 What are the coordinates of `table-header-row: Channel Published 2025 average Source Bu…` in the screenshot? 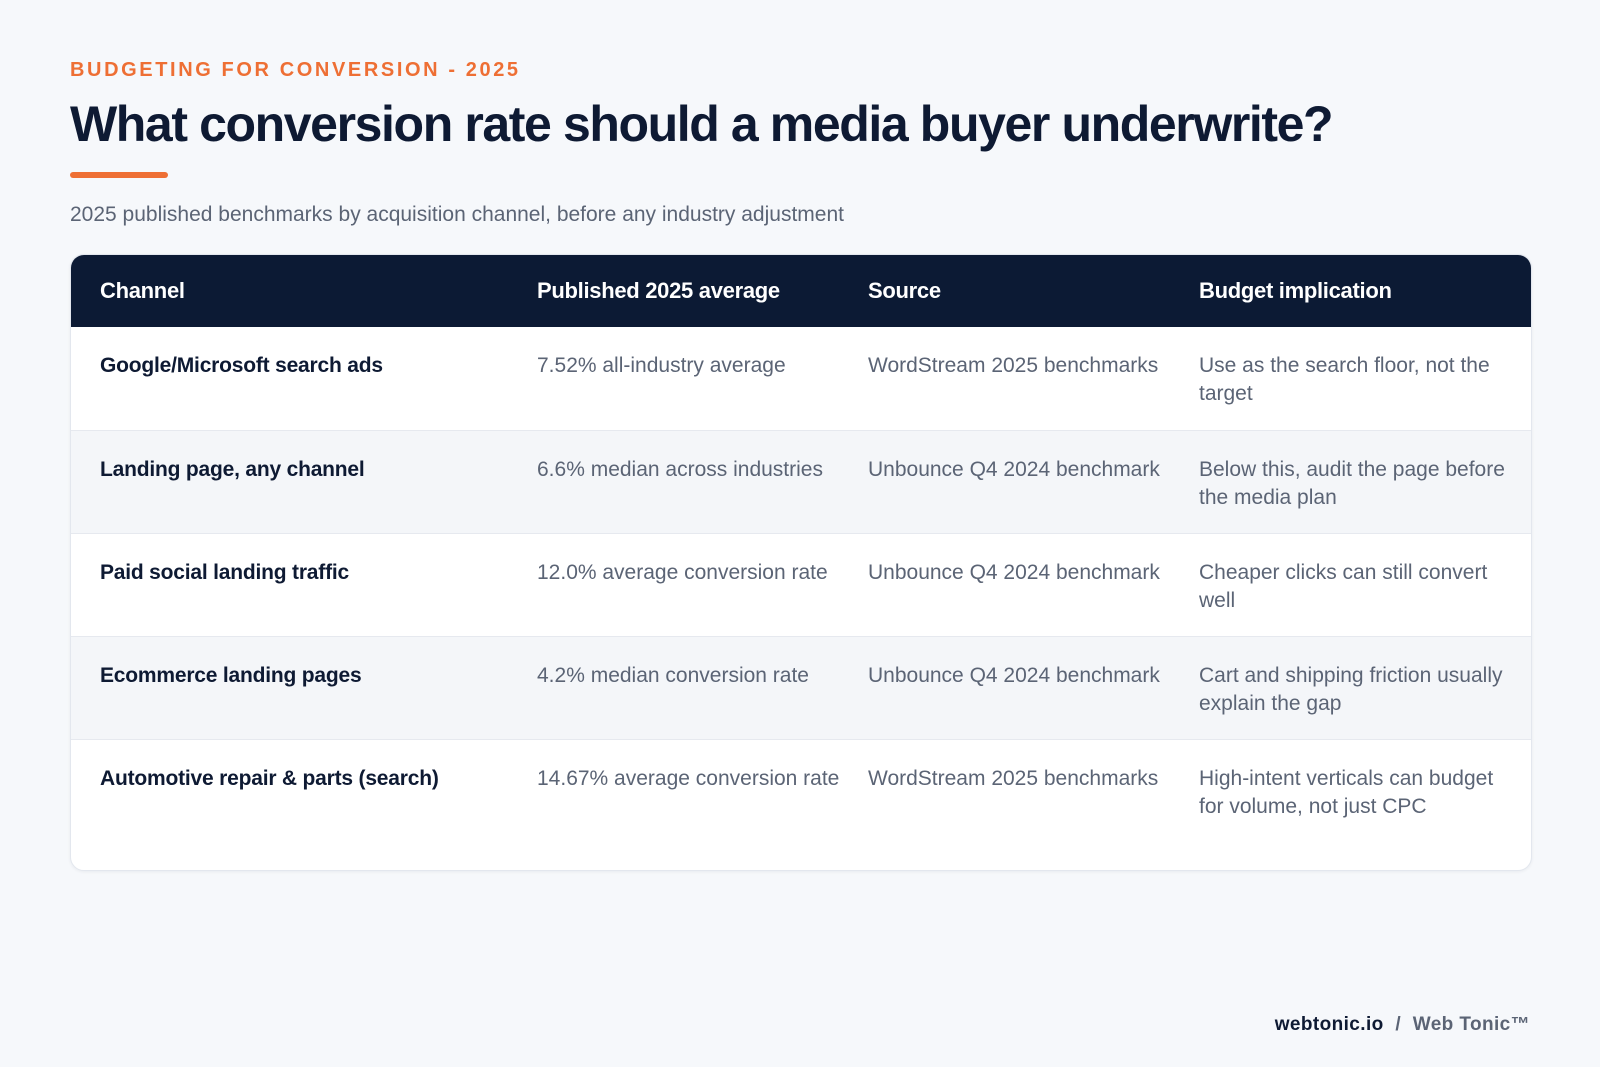 It's located at (801, 291).